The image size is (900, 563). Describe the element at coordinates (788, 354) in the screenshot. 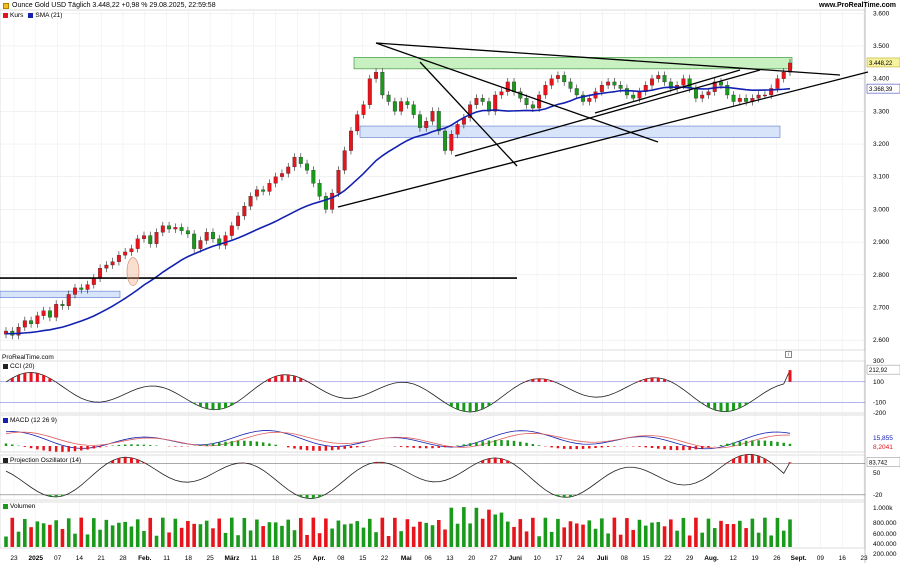

I see `info-icon: i` at that location.